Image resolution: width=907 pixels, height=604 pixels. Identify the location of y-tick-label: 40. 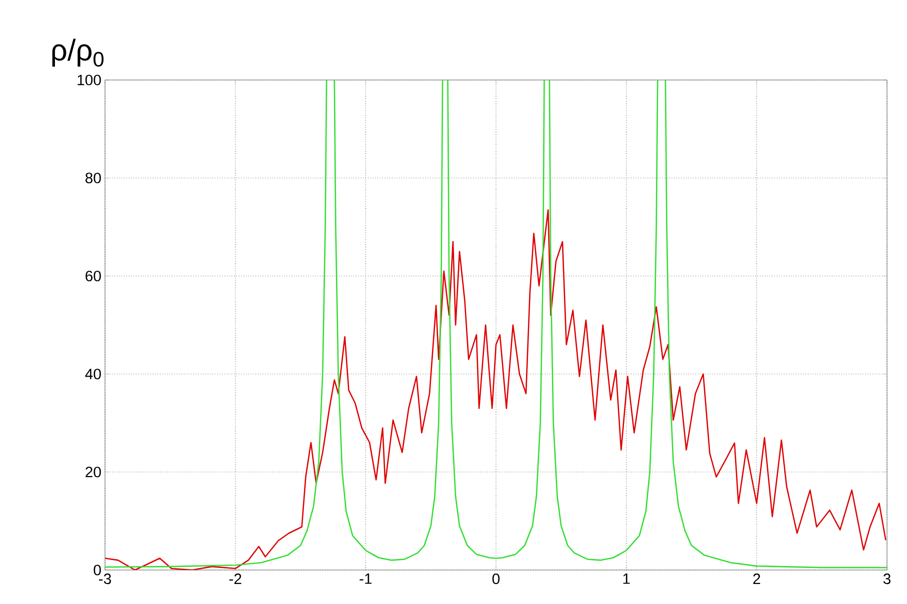
(93, 374).